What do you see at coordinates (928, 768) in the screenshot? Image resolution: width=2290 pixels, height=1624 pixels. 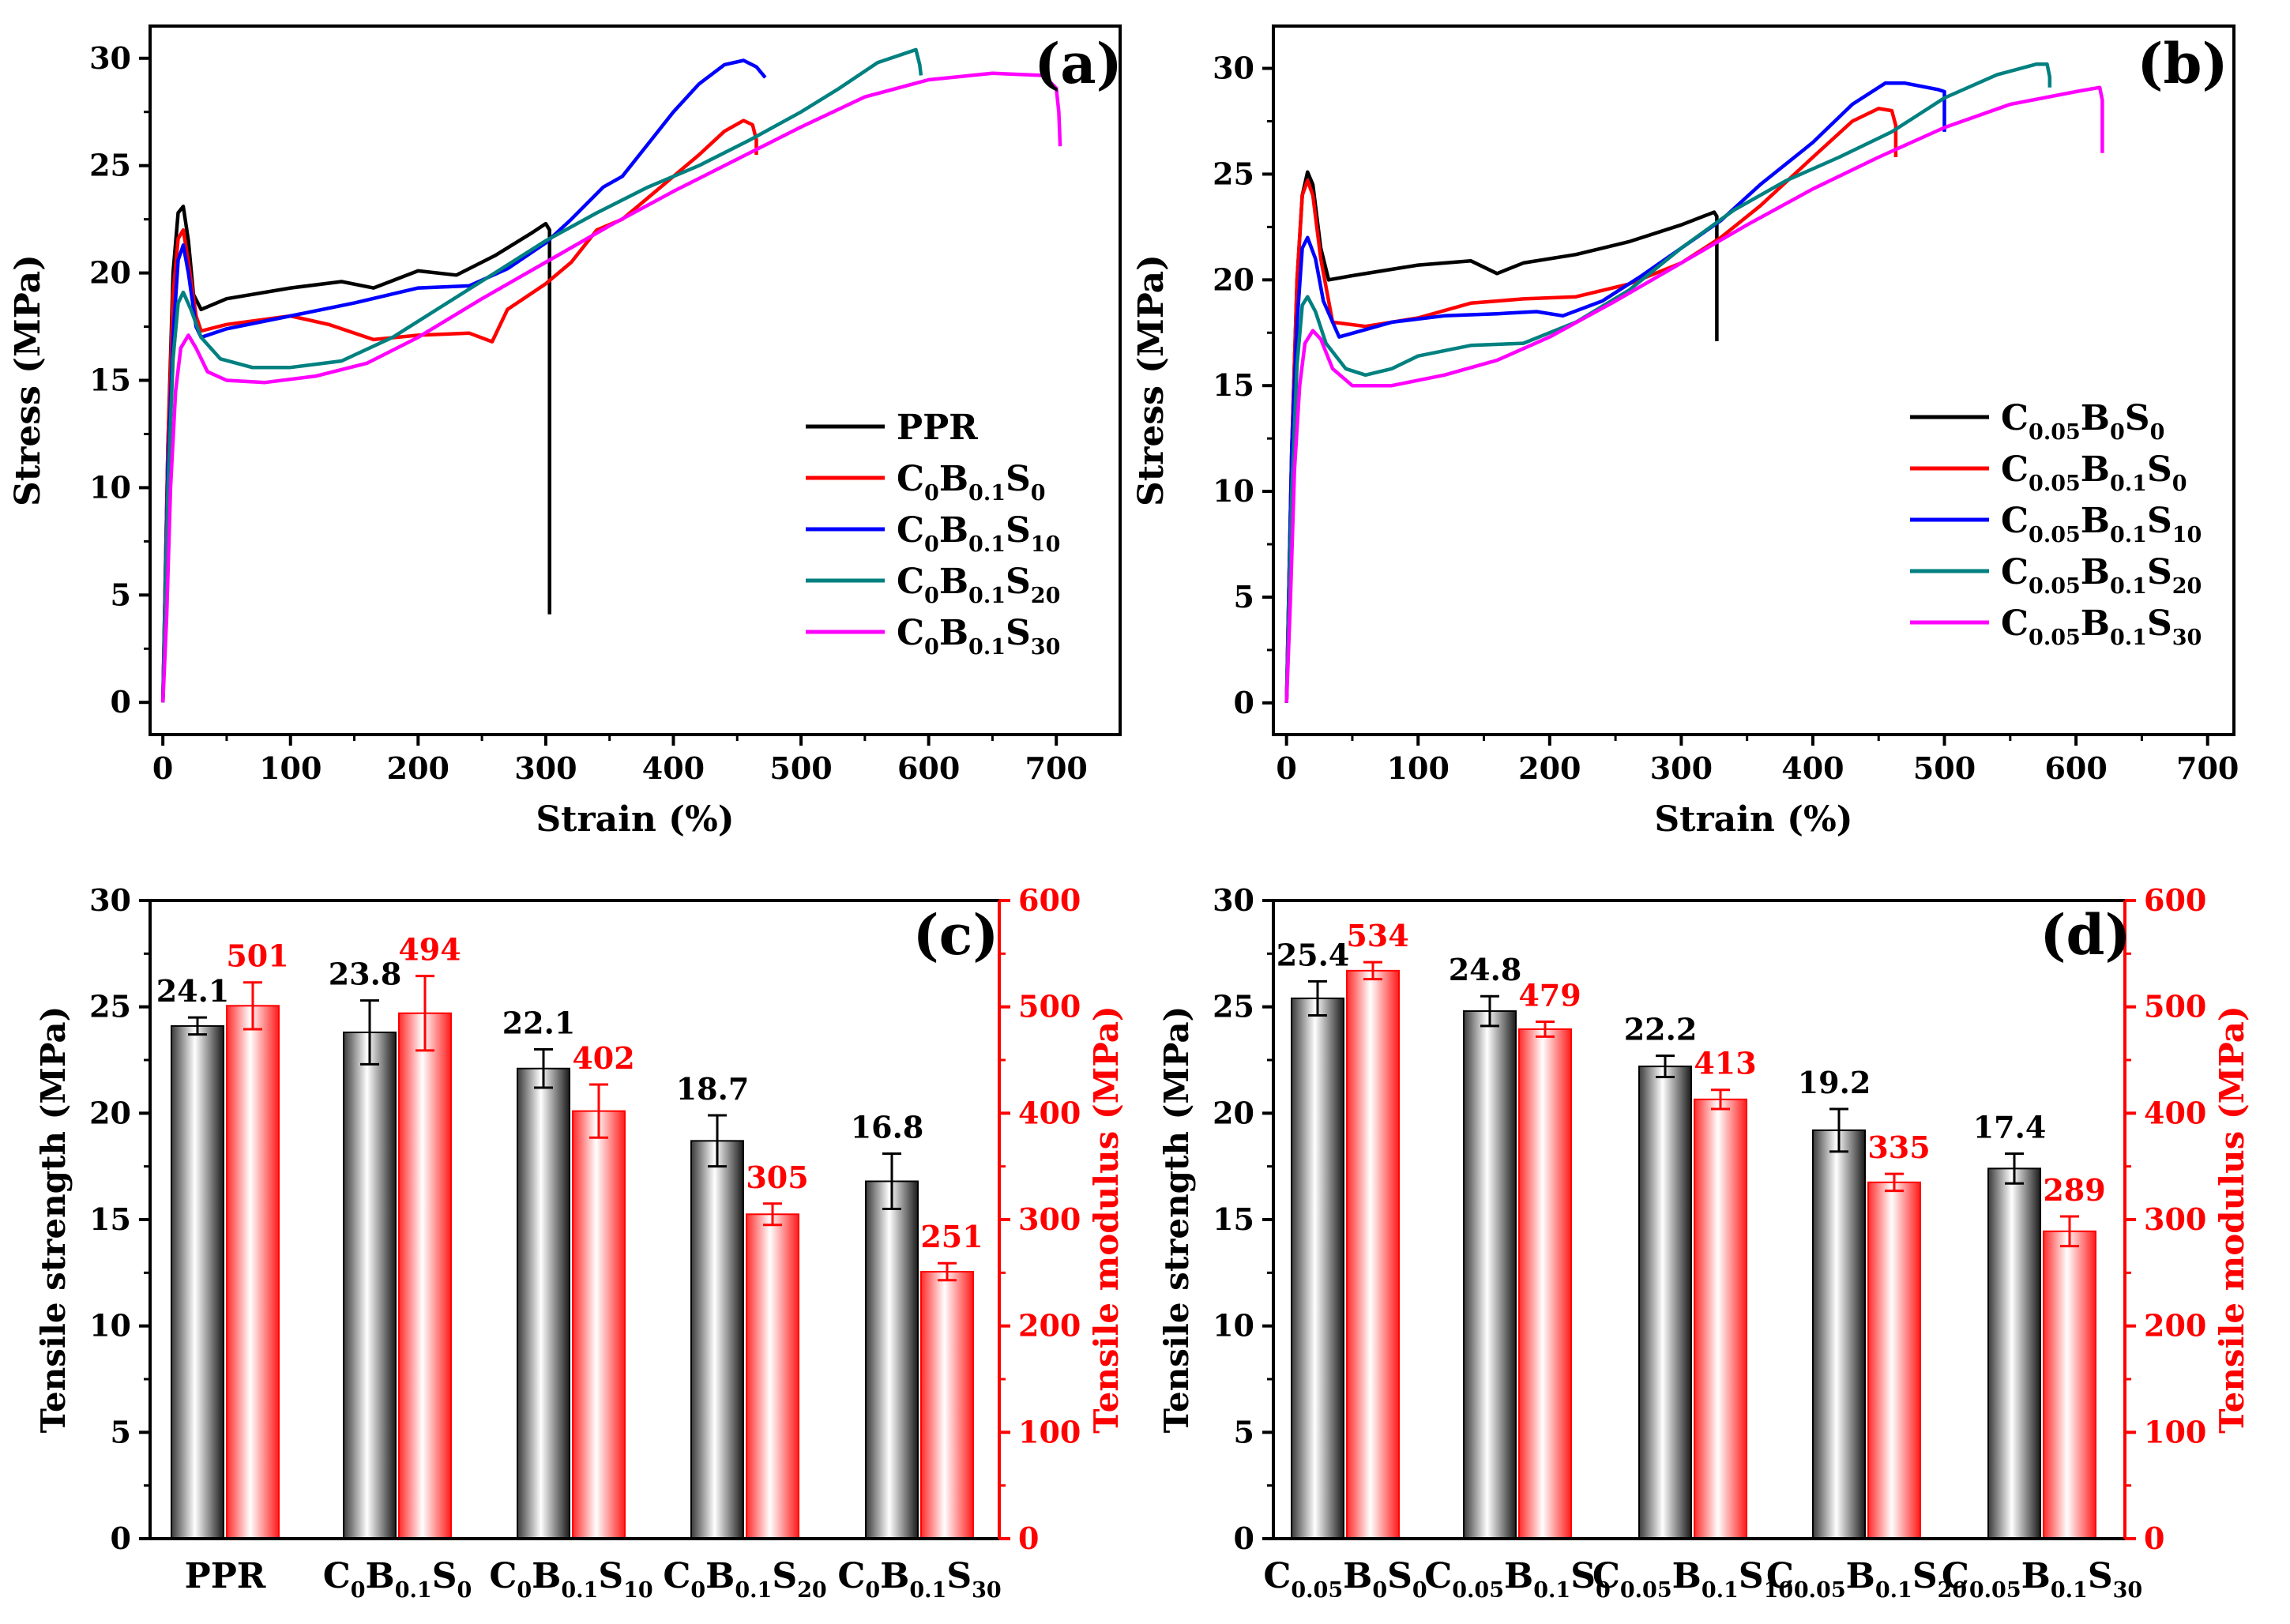 I see `x-tick-label: 600` at bounding box center [928, 768].